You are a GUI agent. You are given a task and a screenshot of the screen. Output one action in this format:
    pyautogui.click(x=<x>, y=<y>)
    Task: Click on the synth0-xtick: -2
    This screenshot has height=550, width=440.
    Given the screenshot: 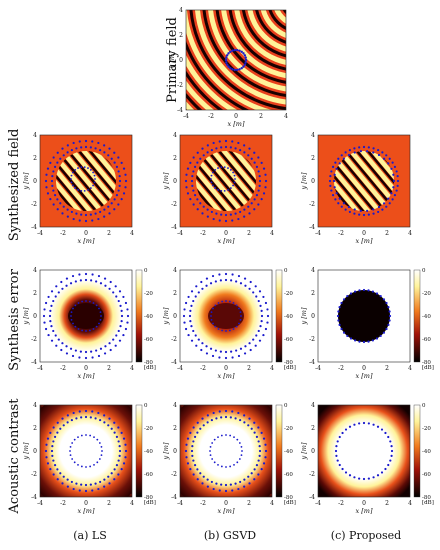 What is the action you would take?
    pyautogui.click(x=63, y=233)
    